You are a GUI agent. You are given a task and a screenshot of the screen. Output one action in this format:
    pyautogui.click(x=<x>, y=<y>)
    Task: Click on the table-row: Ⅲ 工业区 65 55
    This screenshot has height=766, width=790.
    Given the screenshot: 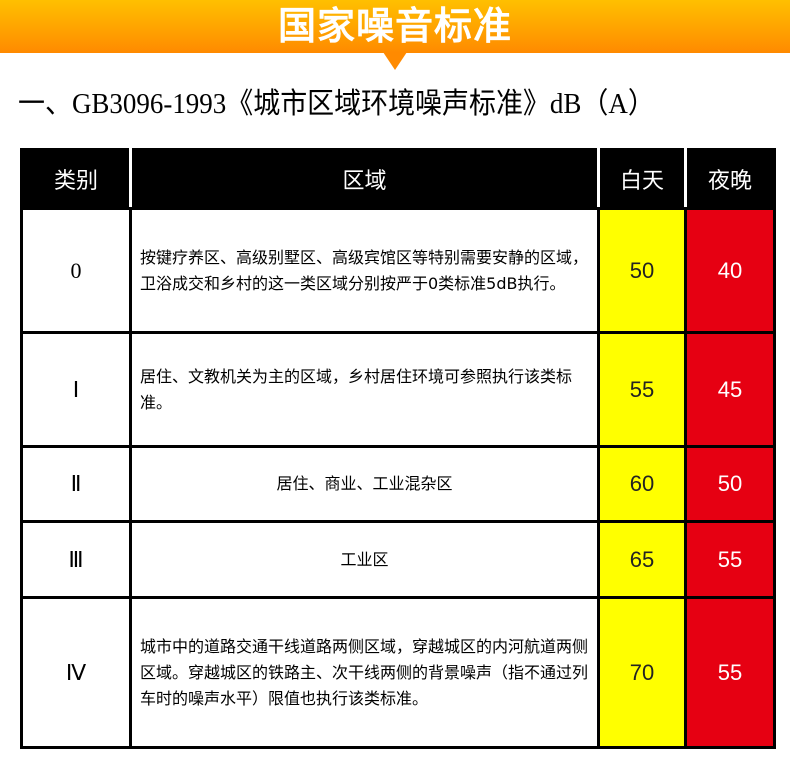 What is the action you would take?
    pyautogui.click(x=398, y=559)
    